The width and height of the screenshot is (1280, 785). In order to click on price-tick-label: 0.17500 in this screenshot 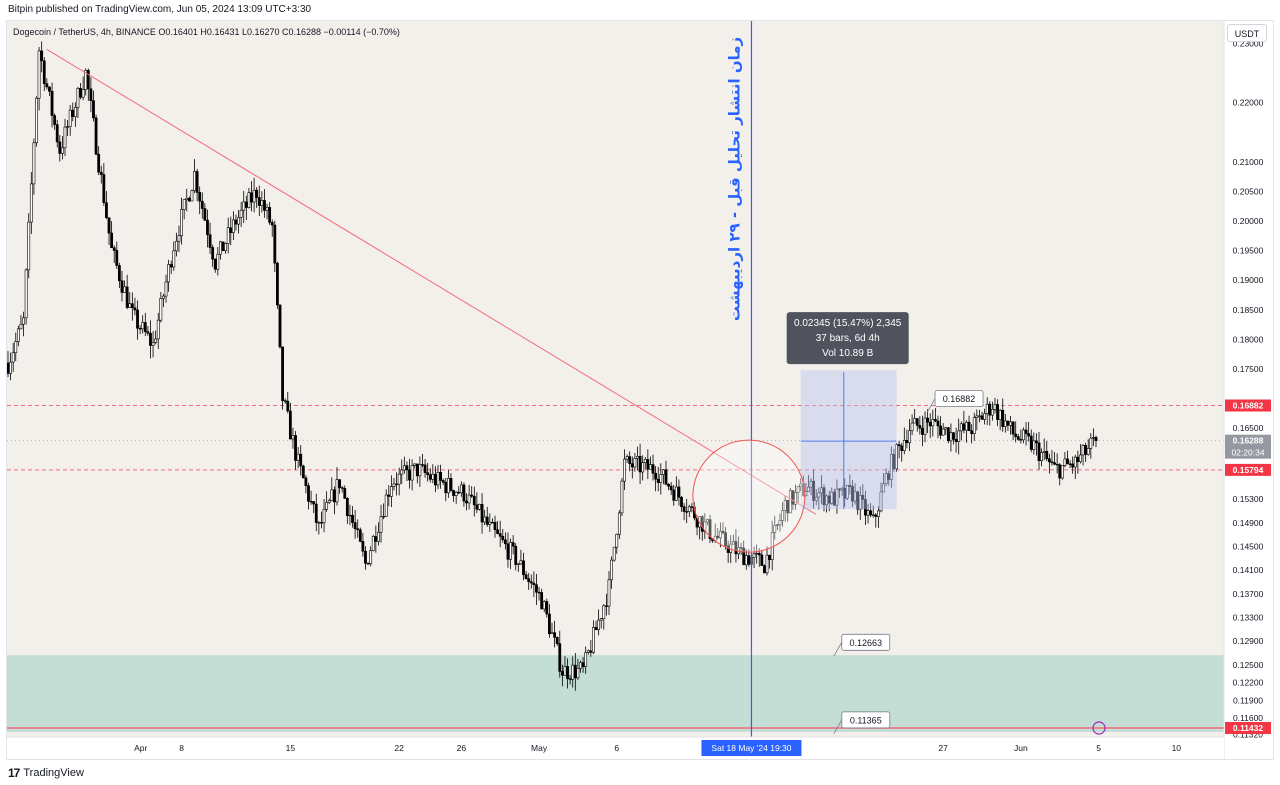, I will do `click(1248, 369)`.